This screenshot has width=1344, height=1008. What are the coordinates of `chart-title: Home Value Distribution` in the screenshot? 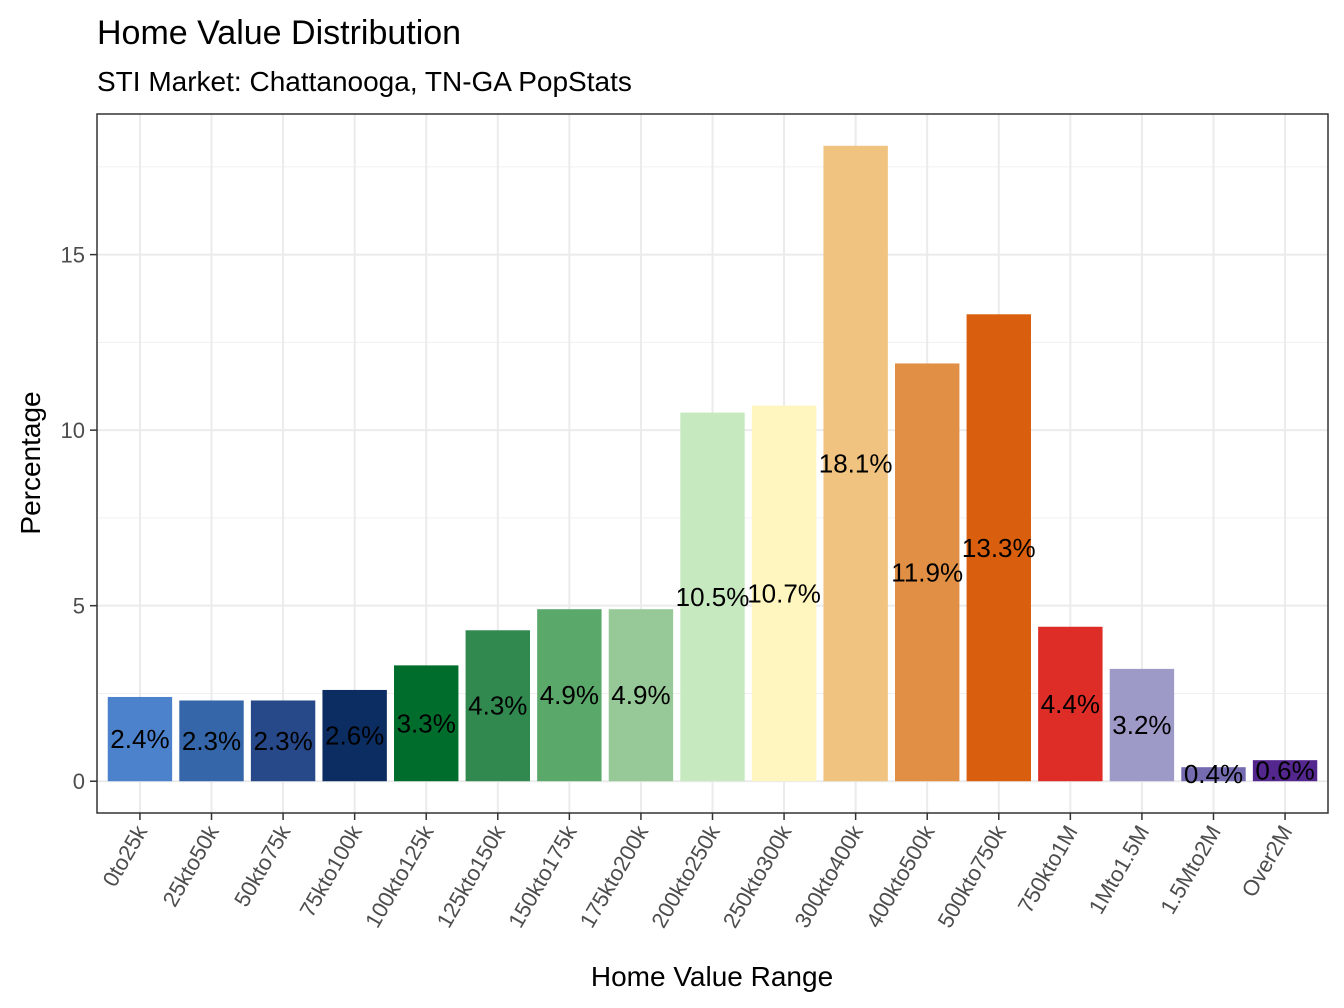 It's located at (279, 33).